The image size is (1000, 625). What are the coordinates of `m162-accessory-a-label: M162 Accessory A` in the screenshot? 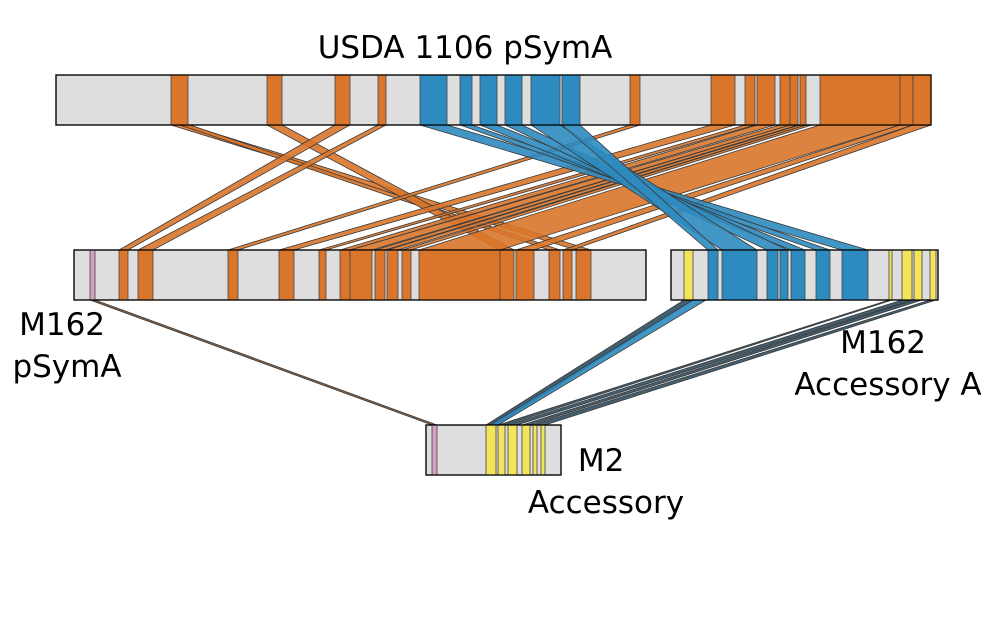 It's located at (887, 364).